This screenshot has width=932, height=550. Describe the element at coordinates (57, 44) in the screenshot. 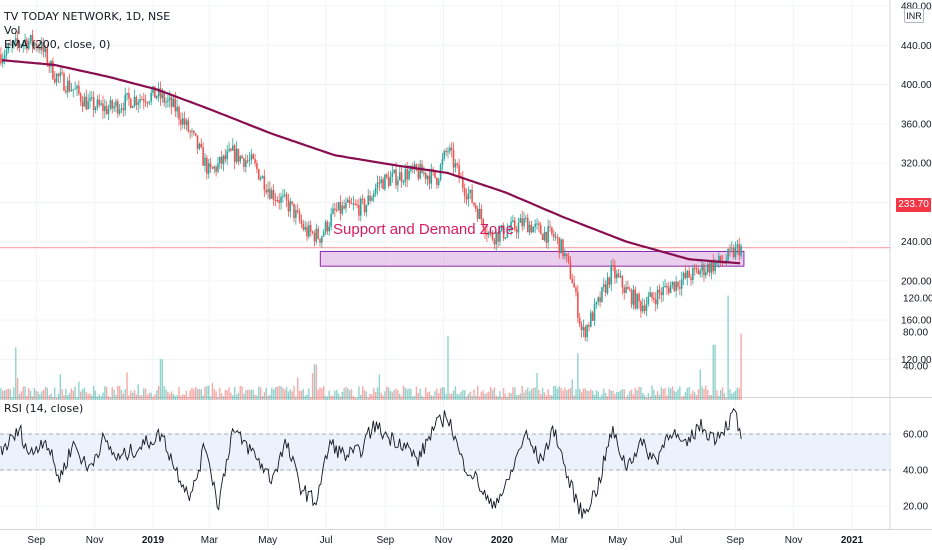

I see `ema-legend: EMA (200, close, 0)` at that location.